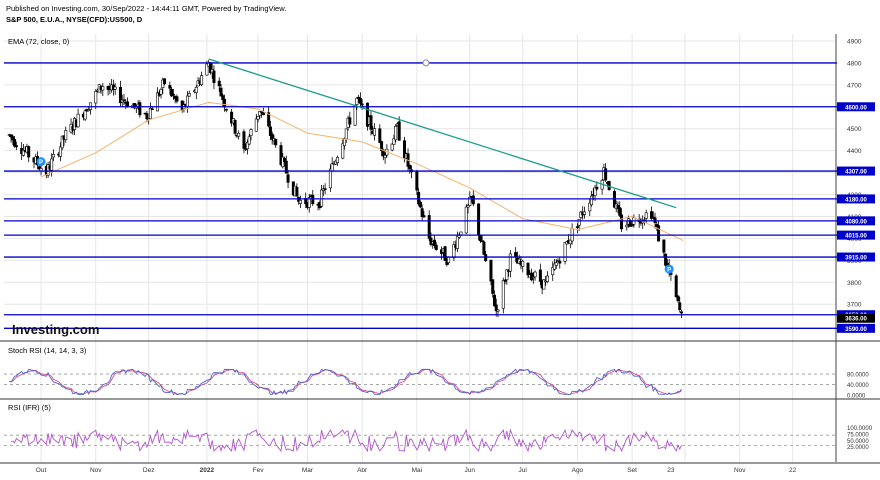 The width and height of the screenshot is (880, 480). Describe the element at coordinates (39, 41) in the screenshot. I see `ema-indicator-label: EMA (72, close, 0)` at that location.